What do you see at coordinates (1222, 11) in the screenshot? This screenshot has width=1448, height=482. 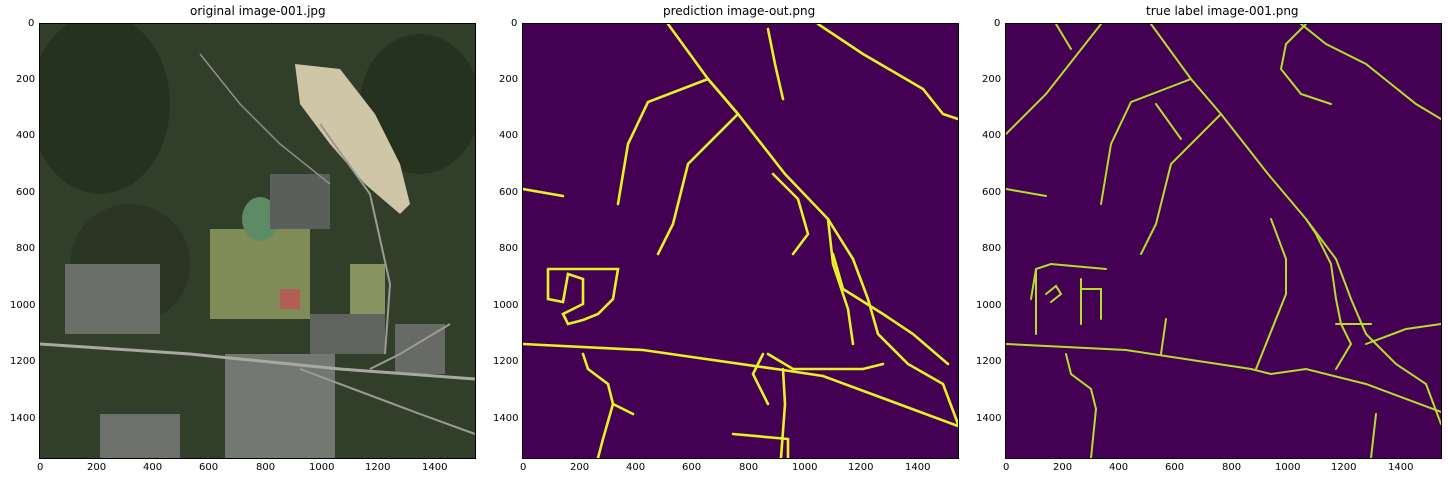 I see `panel-title: true label image-001.png` at bounding box center [1222, 11].